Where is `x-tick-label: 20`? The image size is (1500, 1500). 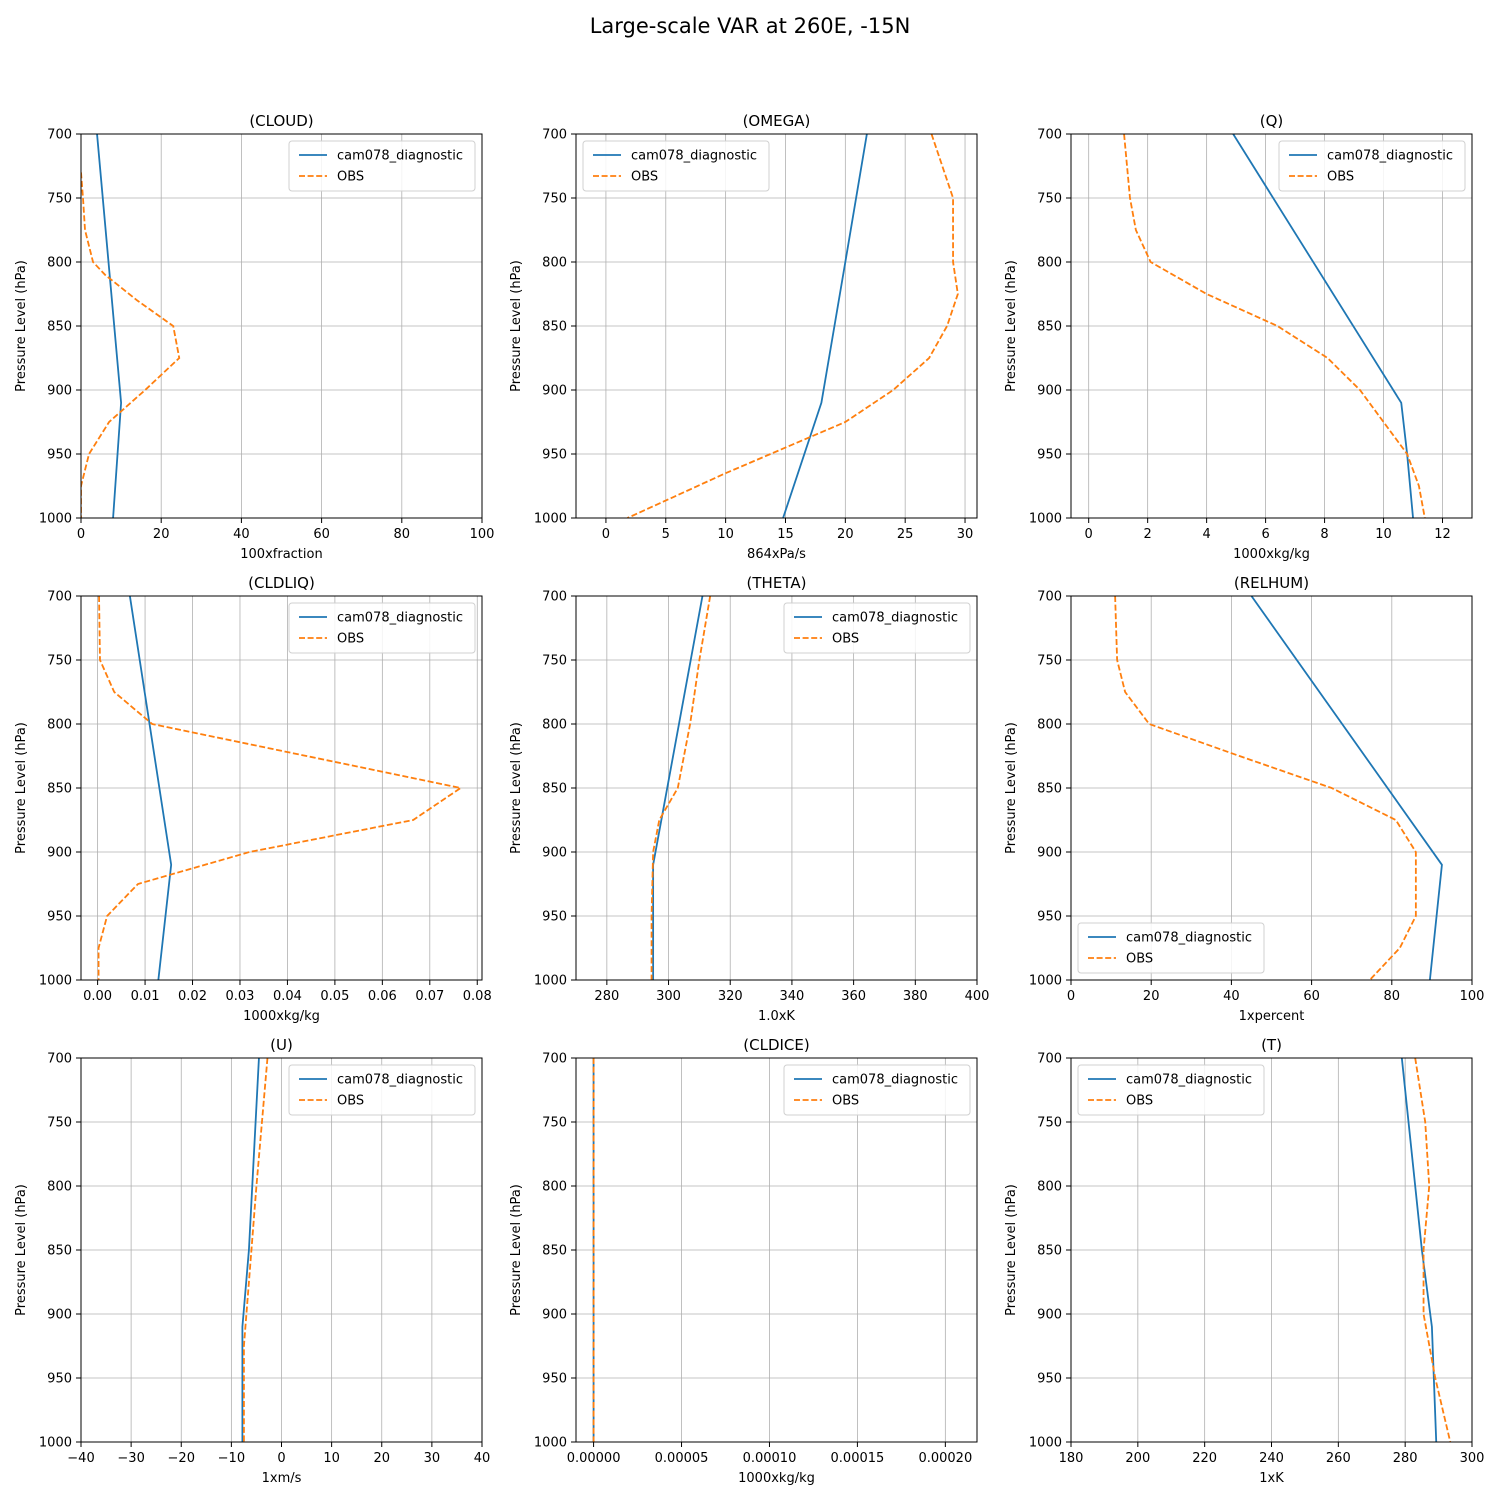 x-tick-label: 20 is located at coordinates (161, 534).